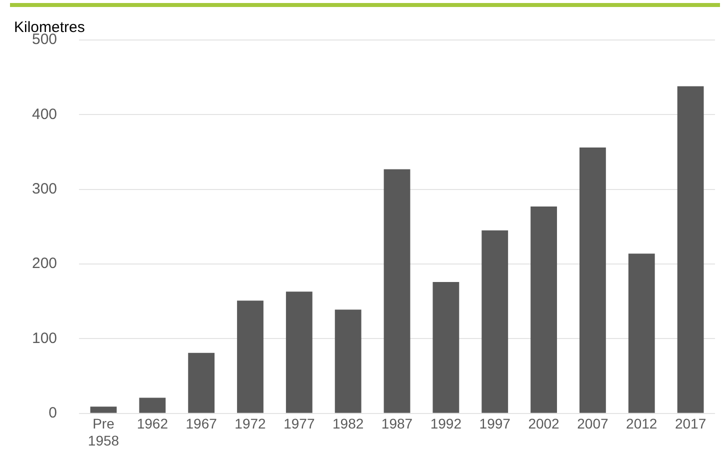 This screenshot has width=725, height=463. What do you see at coordinates (45, 39) in the screenshot?
I see `y-tick-label: 500` at bounding box center [45, 39].